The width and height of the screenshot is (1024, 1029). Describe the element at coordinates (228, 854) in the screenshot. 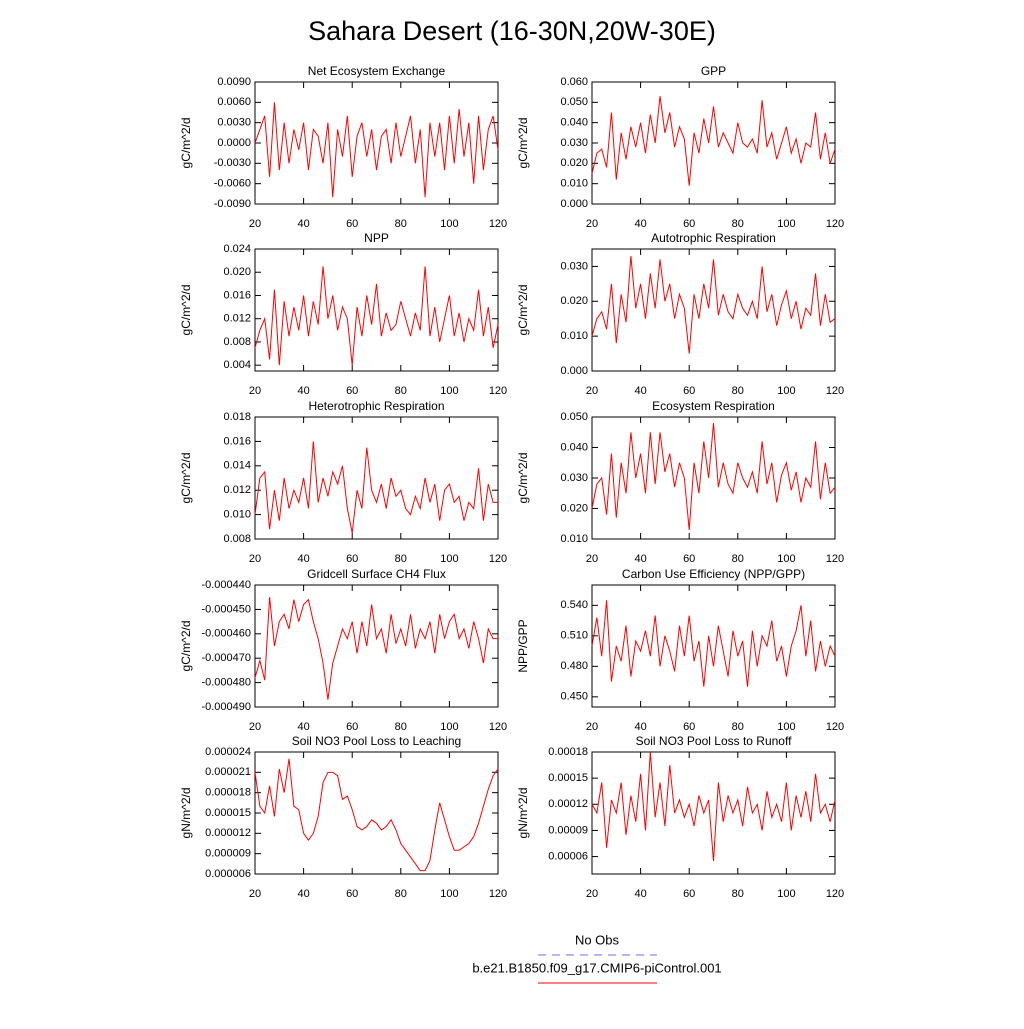

I see `y-tick-label: 0.000009` at that location.